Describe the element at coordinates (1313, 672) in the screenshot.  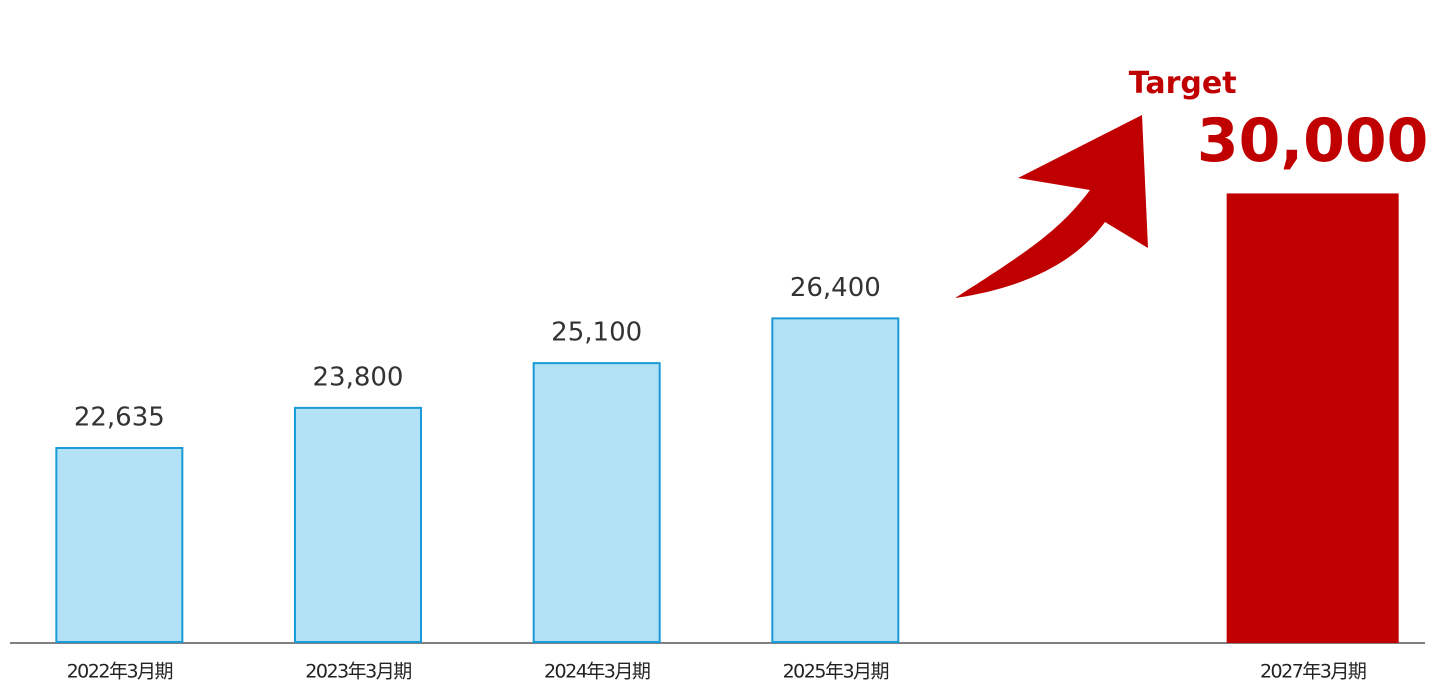
I see `x-tick-label: 2027年3月期` at that location.